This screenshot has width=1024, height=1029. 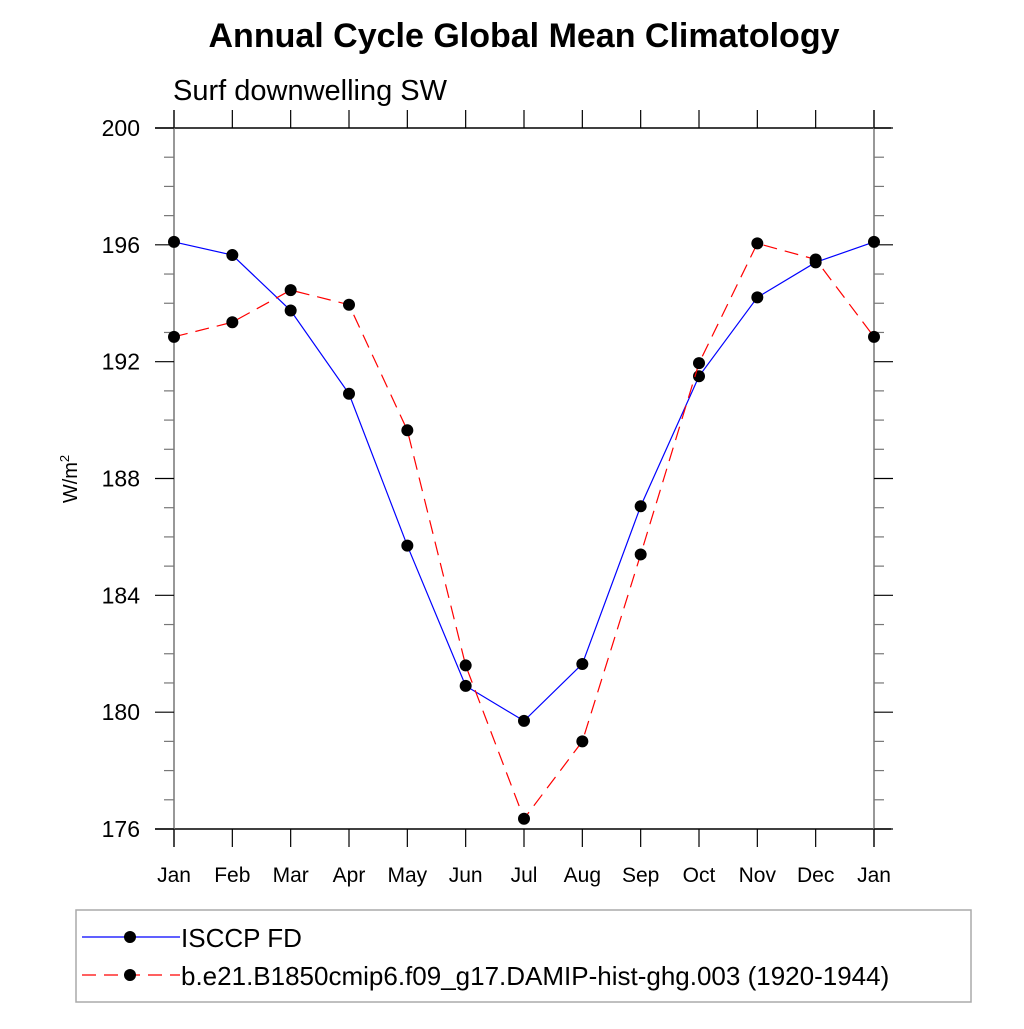 I want to click on x-tick-label: Mar, so click(x=291, y=875).